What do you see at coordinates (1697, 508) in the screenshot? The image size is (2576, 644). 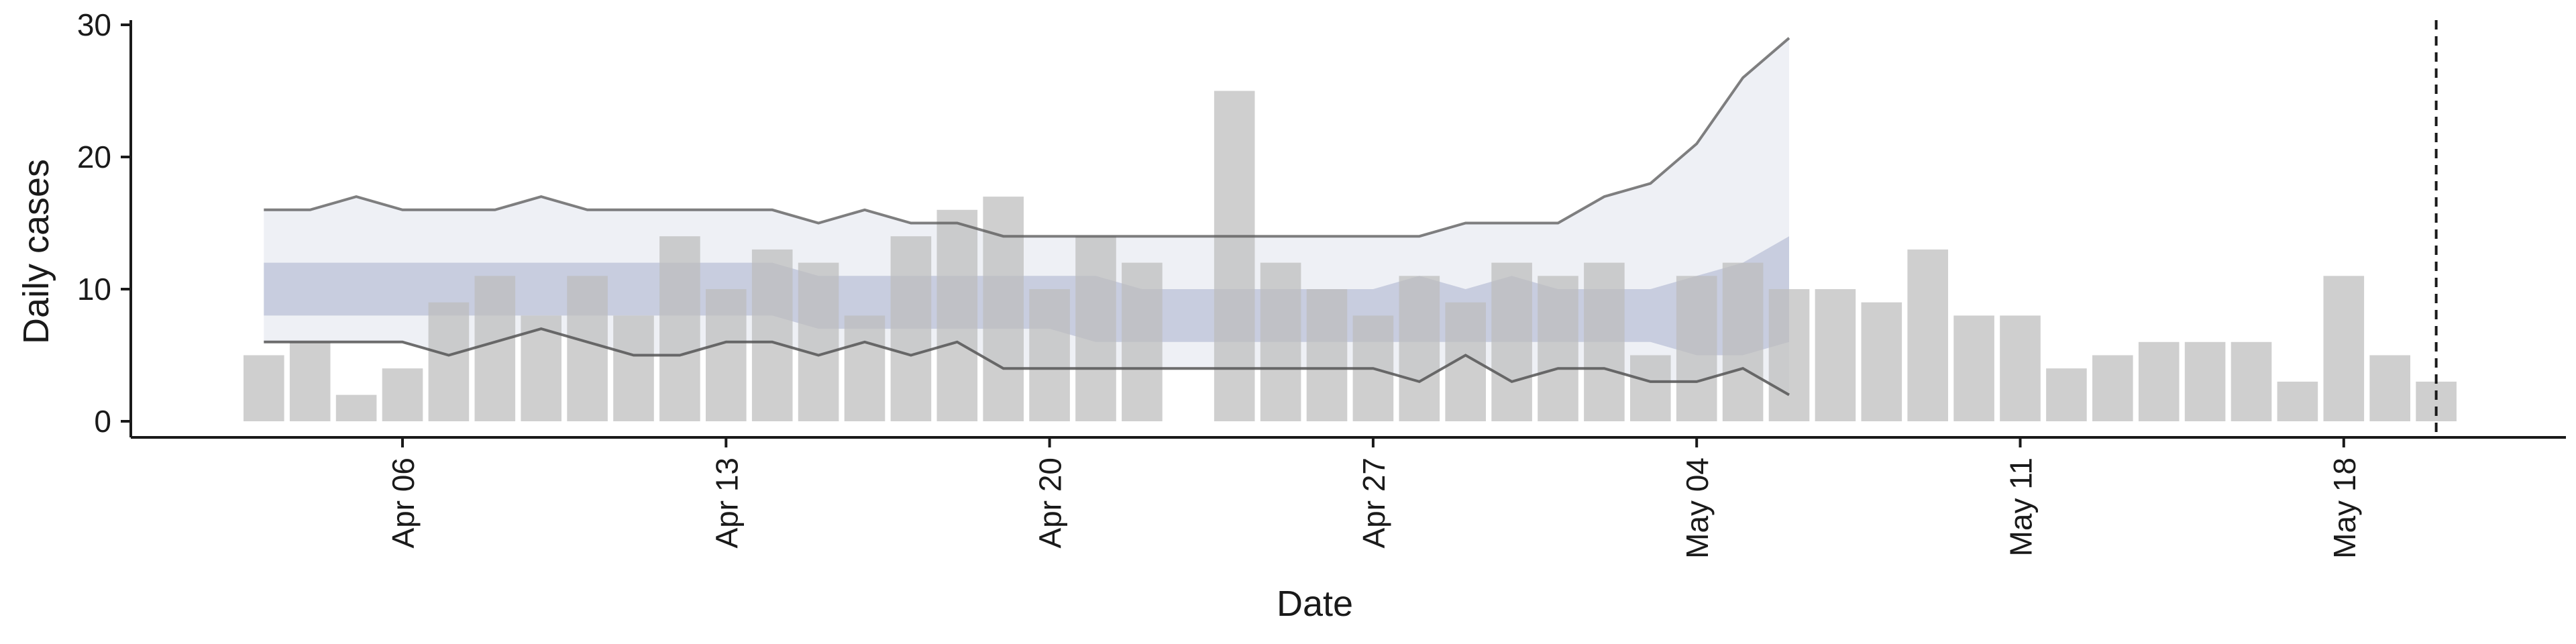 I see `x-tick-label: May 04` at bounding box center [1697, 508].